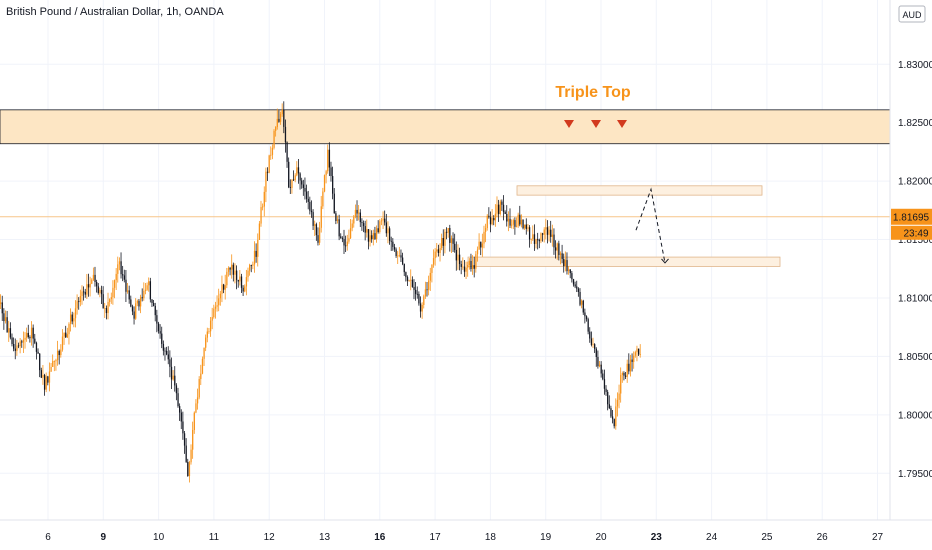  What do you see at coordinates (592, 92) in the screenshot?
I see `triple-top-annotation: Triple Top` at bounding box center [592, 92].